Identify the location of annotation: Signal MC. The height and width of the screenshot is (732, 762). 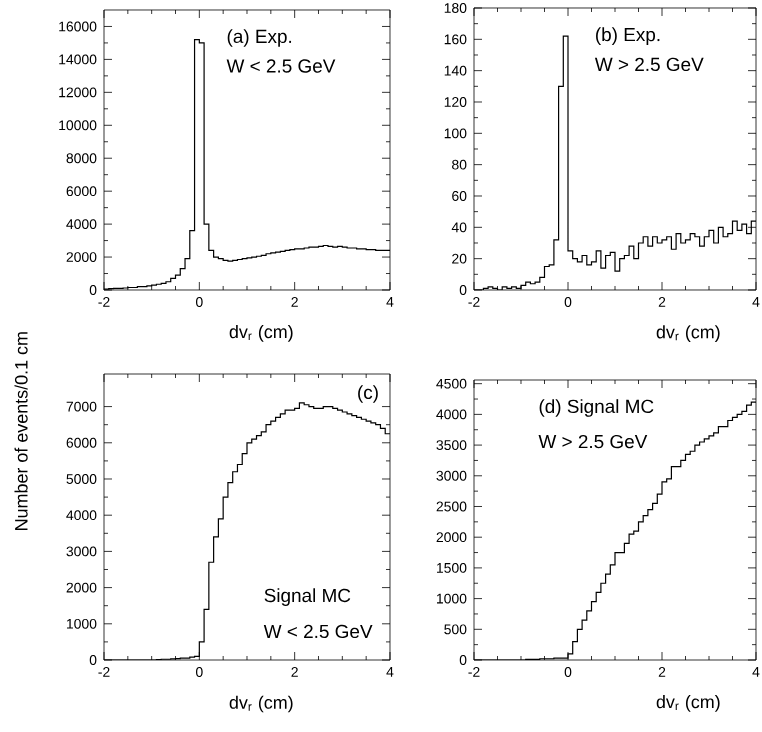
(307, 597).